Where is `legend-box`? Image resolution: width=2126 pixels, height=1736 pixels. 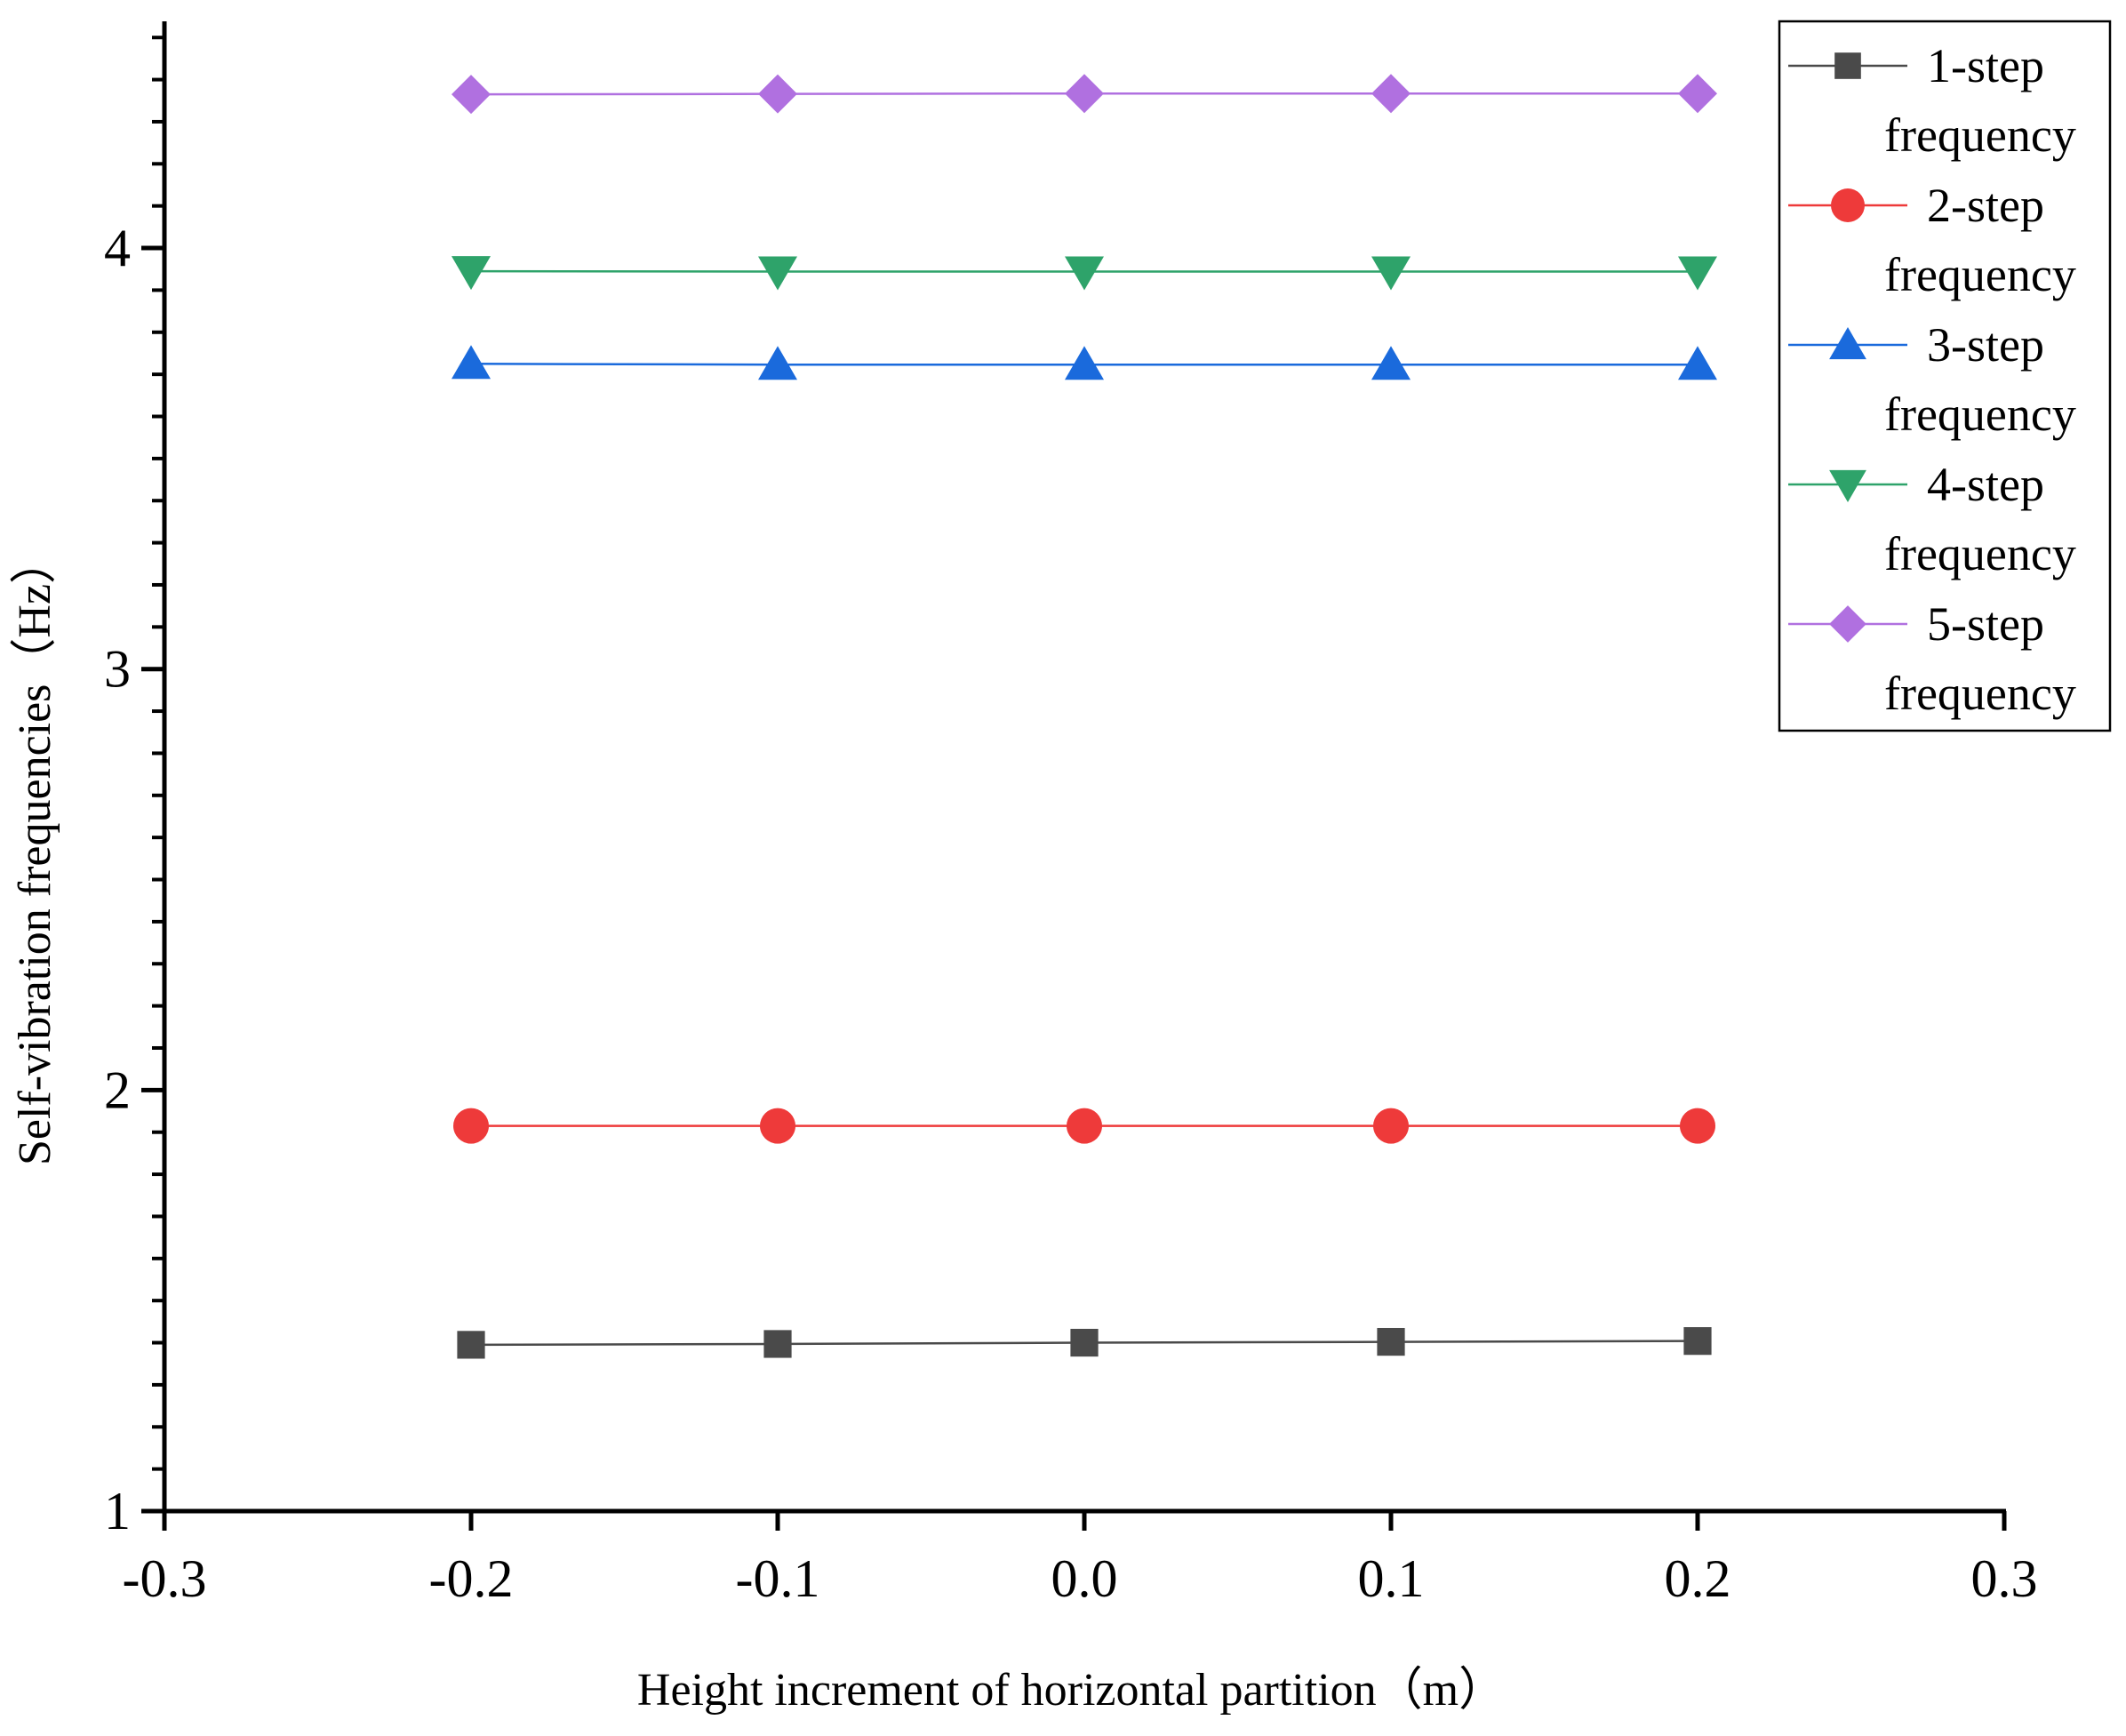 legend-box is located at coordinates (1945, 376).